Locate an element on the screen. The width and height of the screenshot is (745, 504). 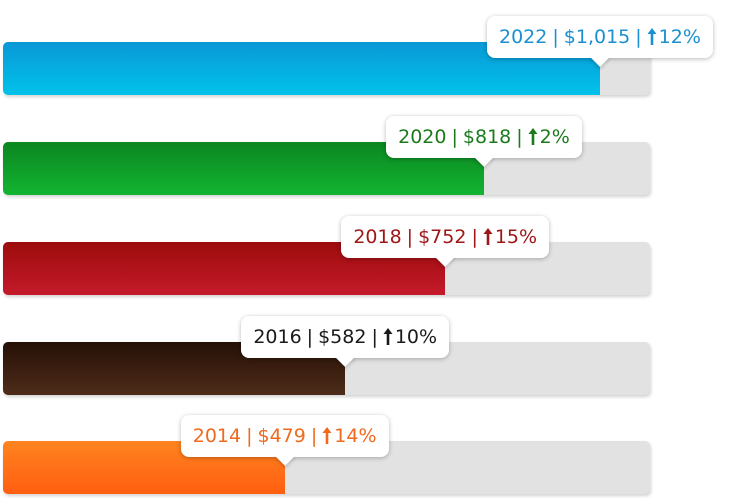
change-label: 12% is located at coordinates (679, 37).